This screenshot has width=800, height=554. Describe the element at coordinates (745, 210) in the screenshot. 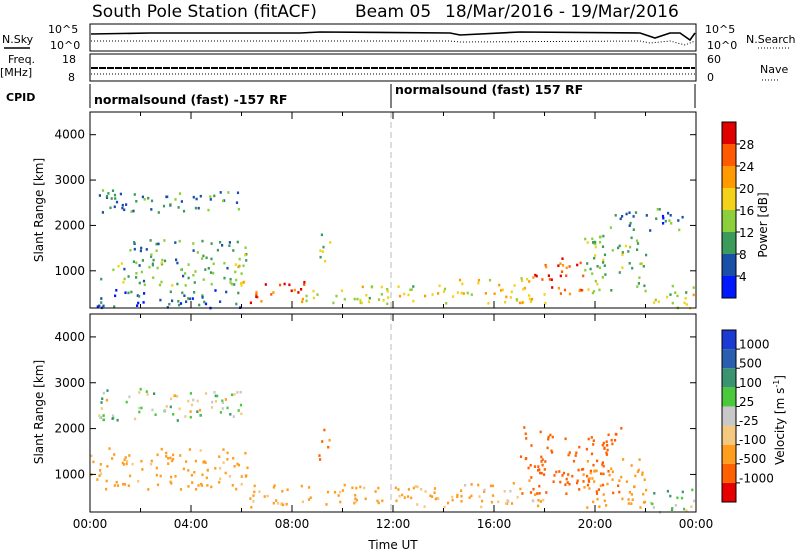

I see `power-colorbar: 4 8 12 16 20 24 28 Power [dB]` at that location.